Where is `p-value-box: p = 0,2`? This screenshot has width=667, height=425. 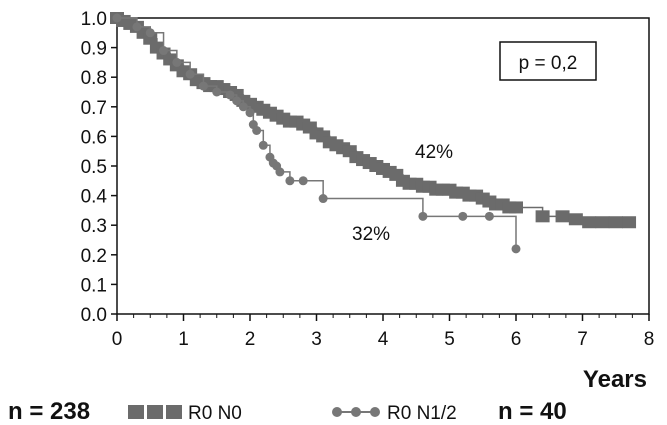 p-value-box: p = 0,2 is located at coordinates (548, 61).